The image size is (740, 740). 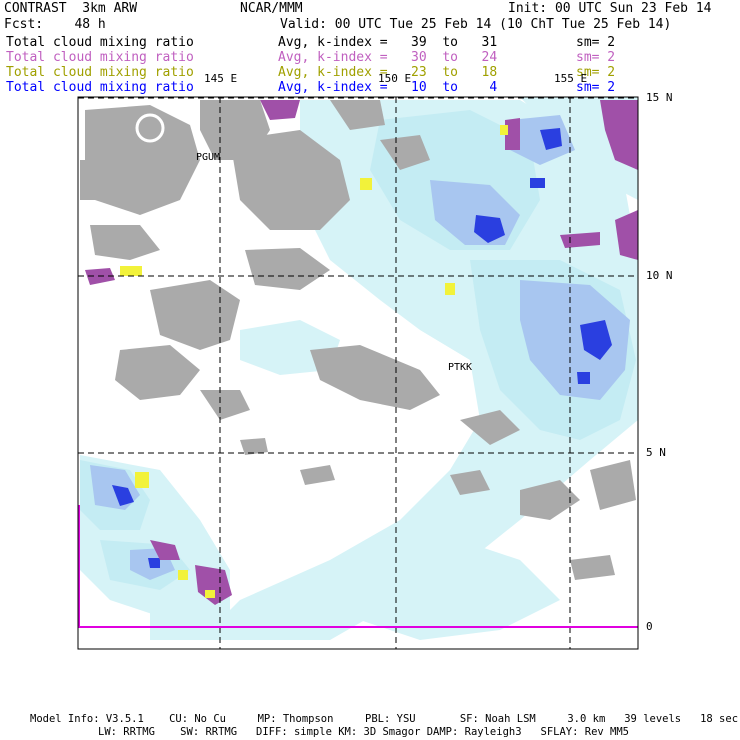 I want to click on init-time: Init: 00 UTC Sun 23 Feb 14, so click(x=610, y=8).